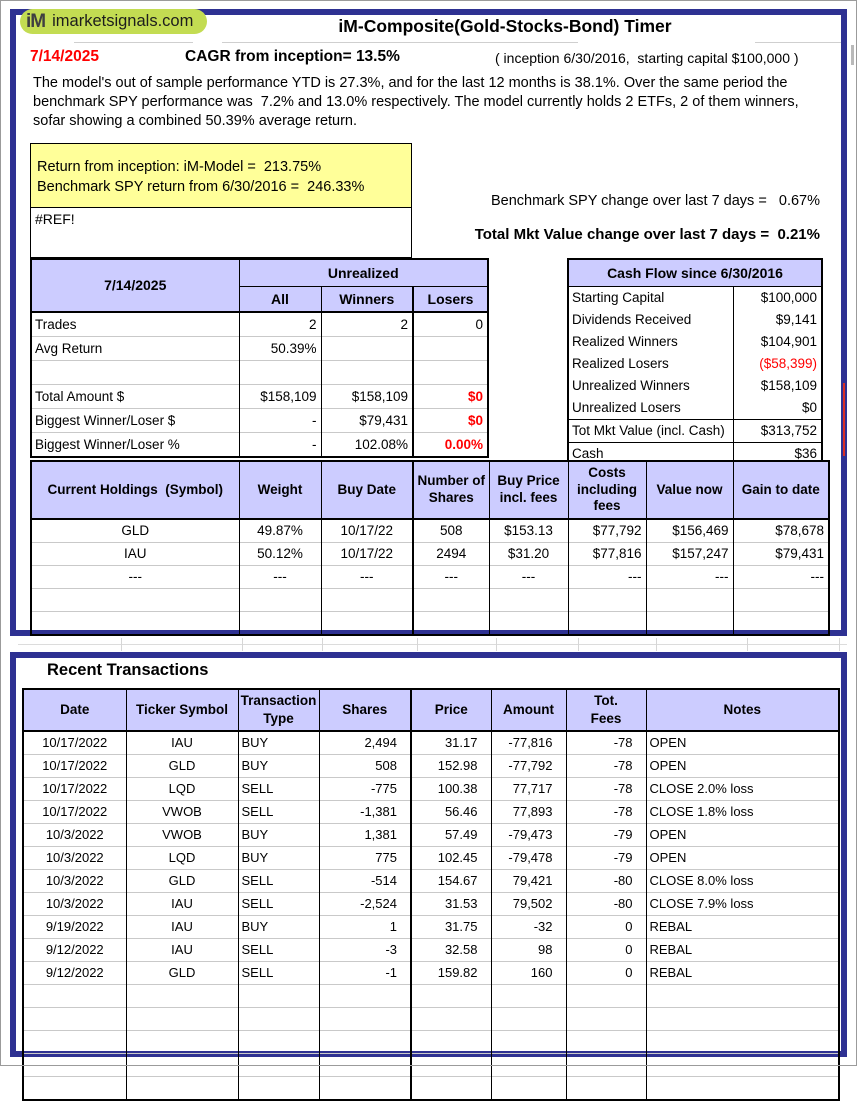  Describe the element at coordinates (74, 766) in the screenshot. I see `cell: 10/17/2022` at that location.